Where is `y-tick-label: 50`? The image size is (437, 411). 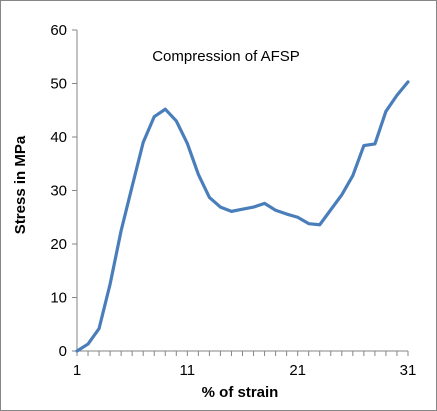
y-tick-label: 50 is located at coordinates (58, 84).